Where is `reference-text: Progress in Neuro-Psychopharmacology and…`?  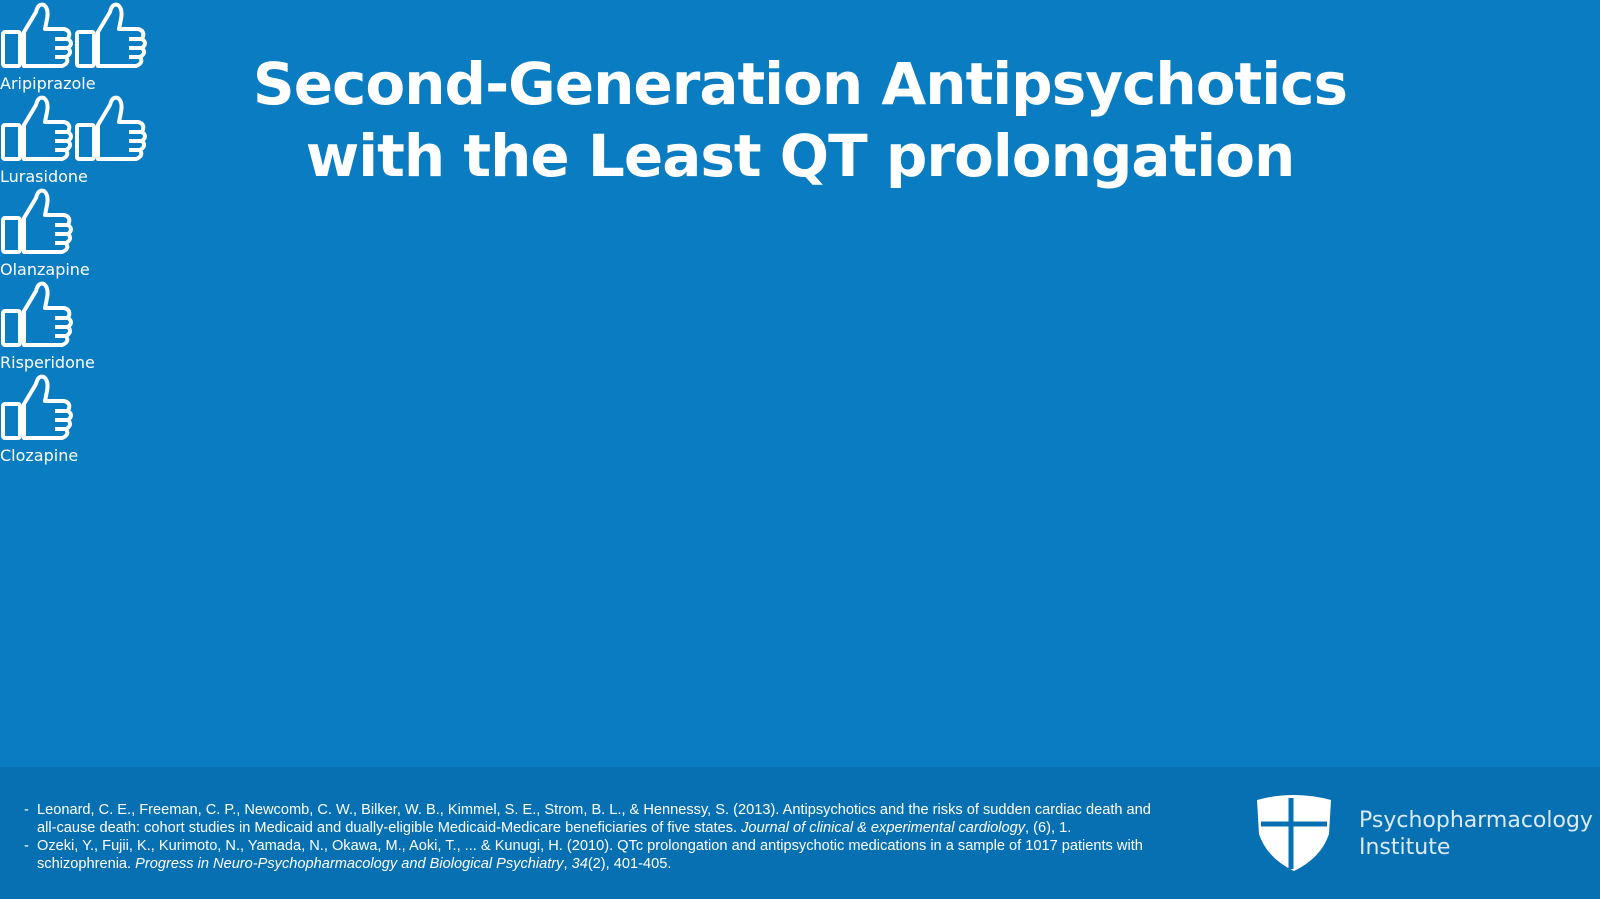
reference-text: Progress in Neuro-Psychopharmacology and… is located at coordinates (349, 864).